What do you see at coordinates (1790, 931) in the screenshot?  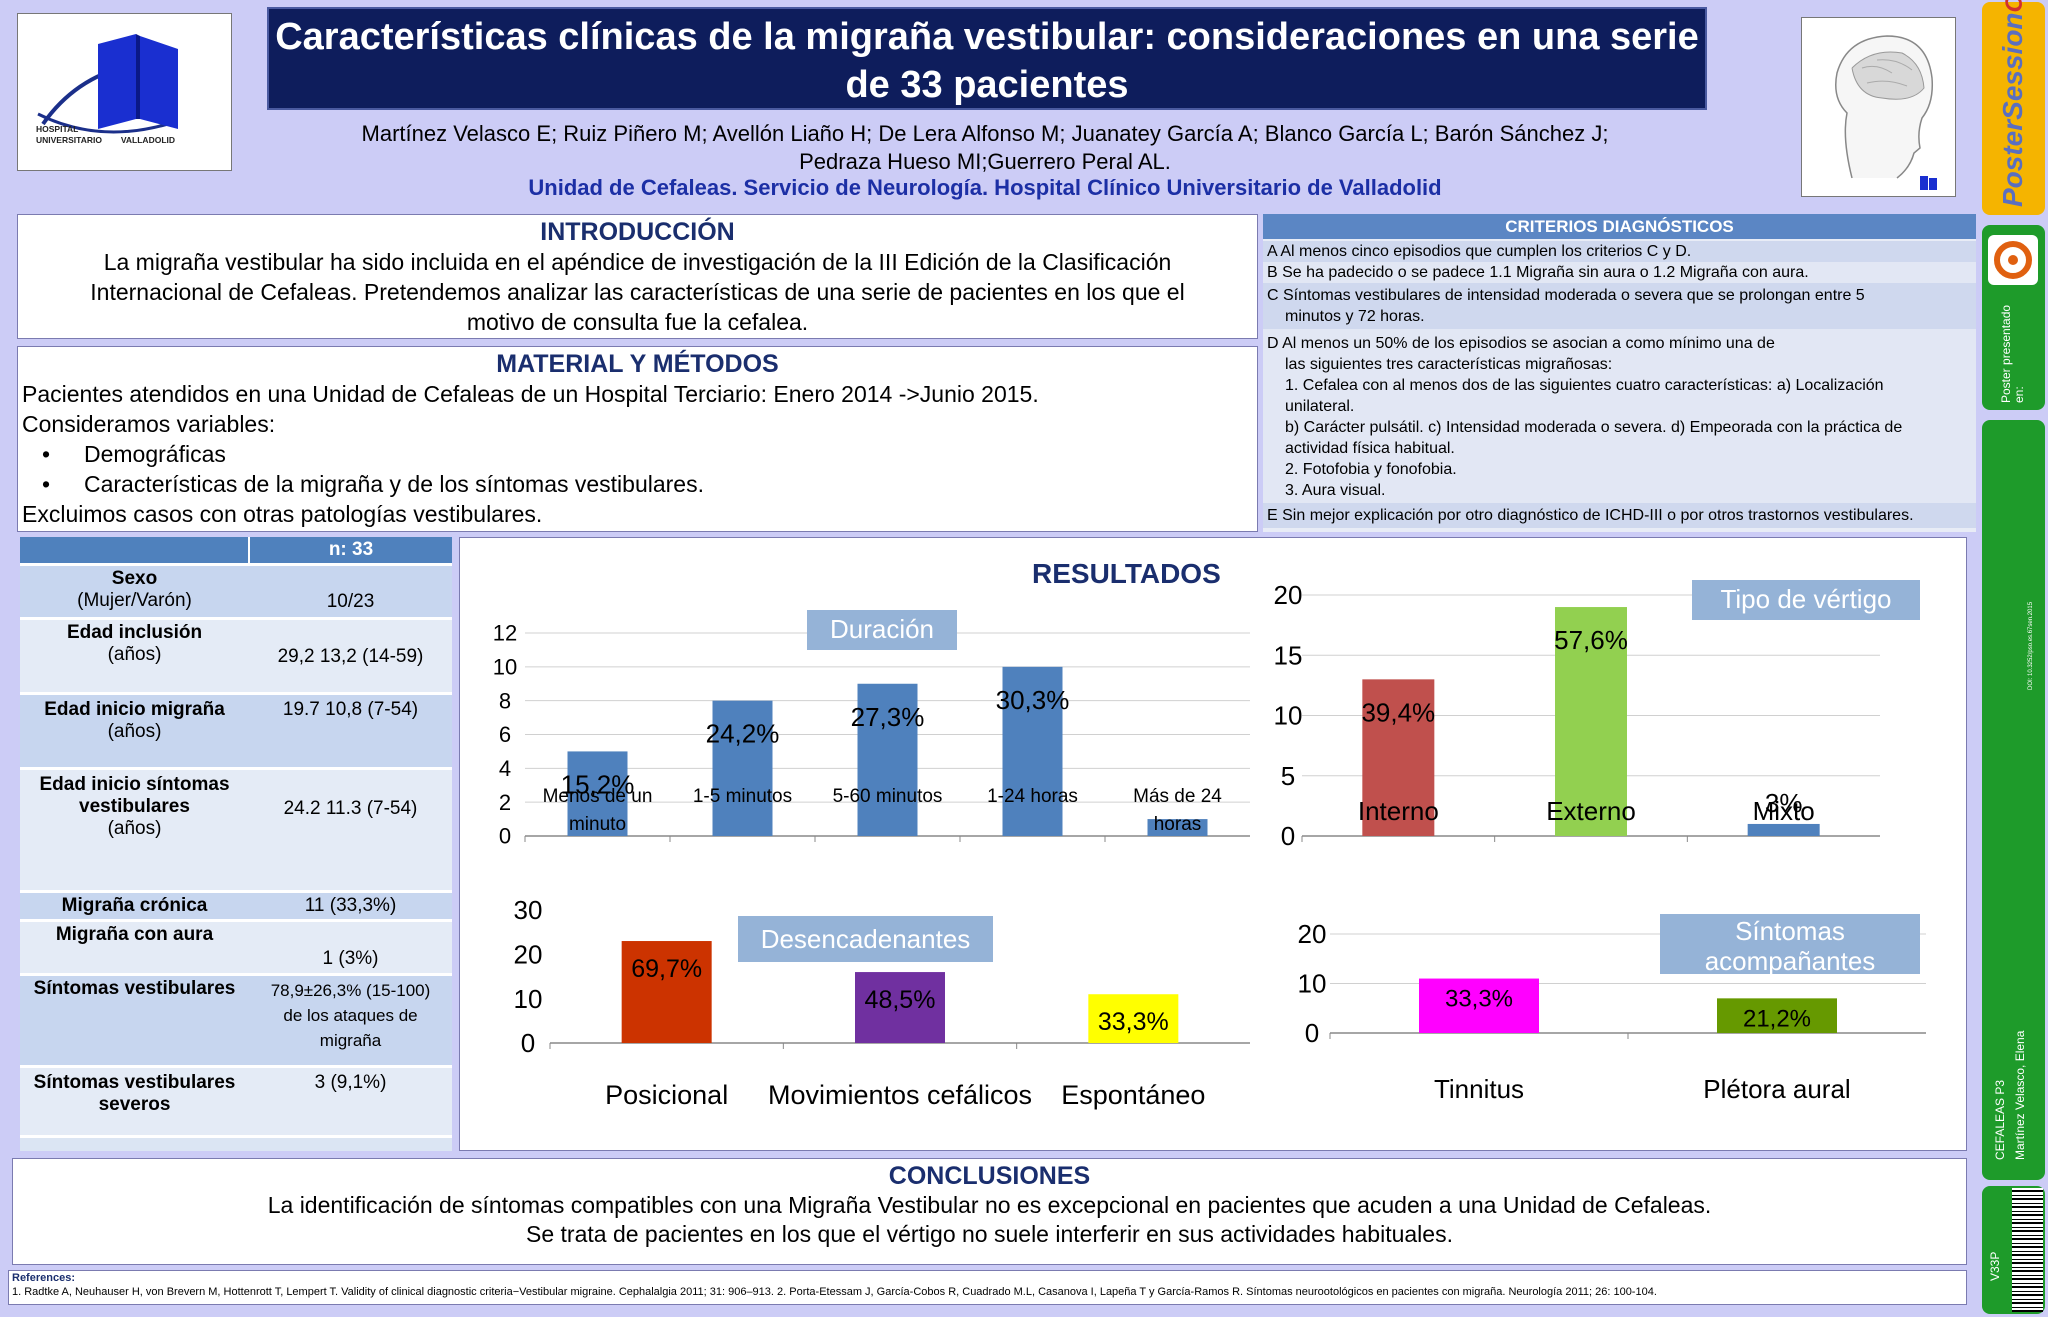 I see `chart-title: Síntomas` at bounding box center [1790, 931].